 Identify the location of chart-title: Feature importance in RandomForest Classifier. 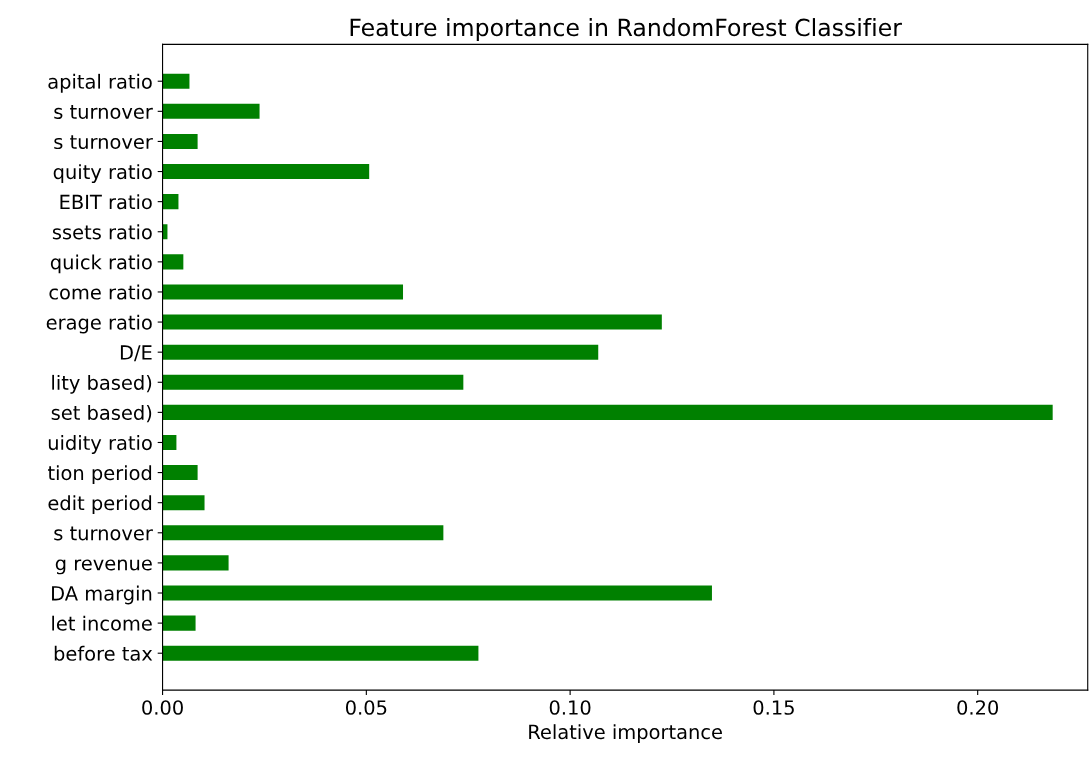
(626, 29).